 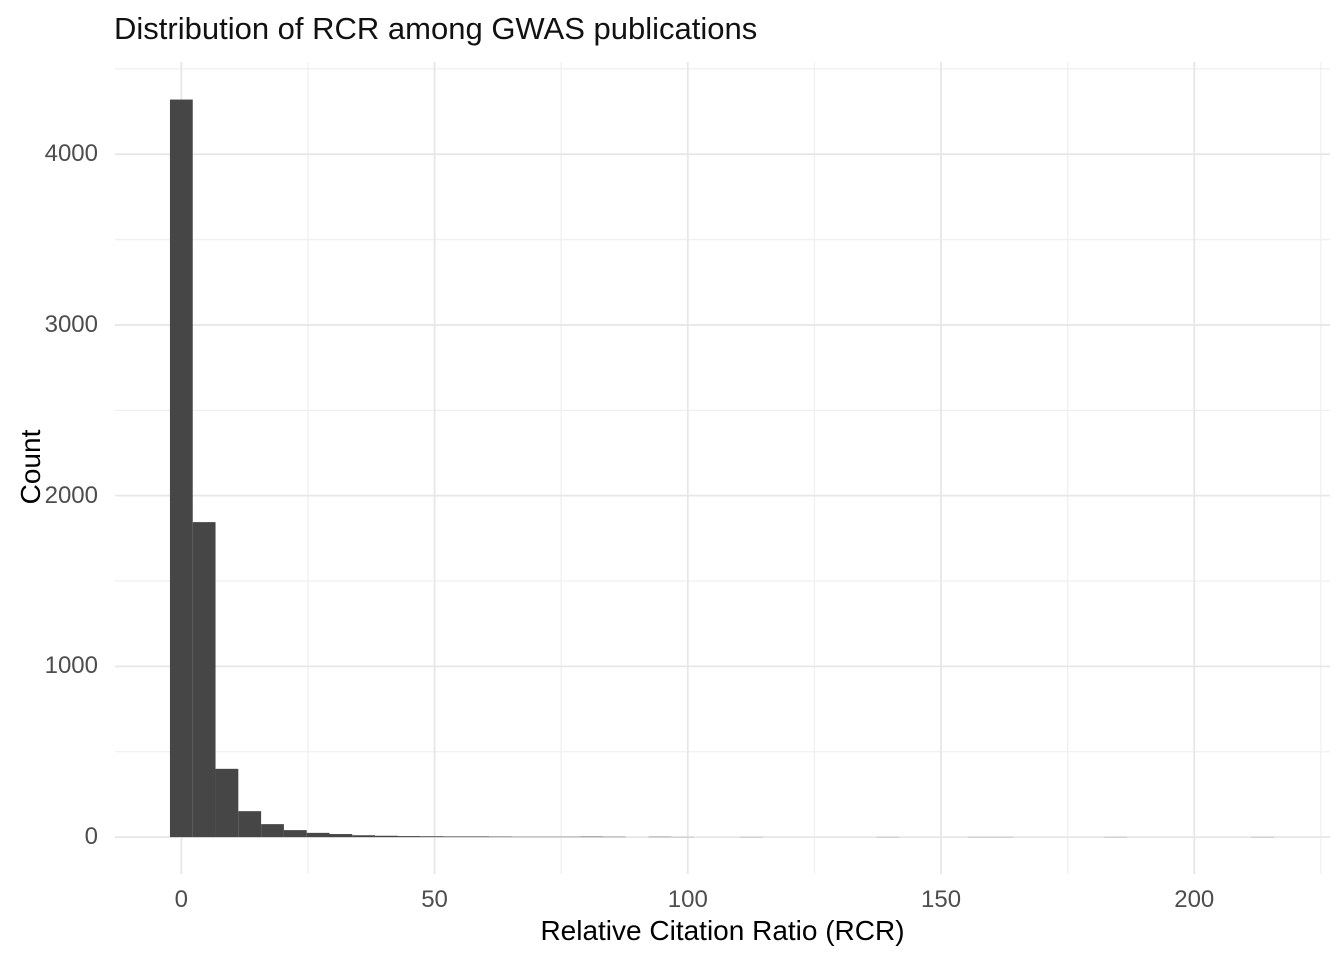 I want to click on y-tick-label-0: 0, so click(x=91, y=837).